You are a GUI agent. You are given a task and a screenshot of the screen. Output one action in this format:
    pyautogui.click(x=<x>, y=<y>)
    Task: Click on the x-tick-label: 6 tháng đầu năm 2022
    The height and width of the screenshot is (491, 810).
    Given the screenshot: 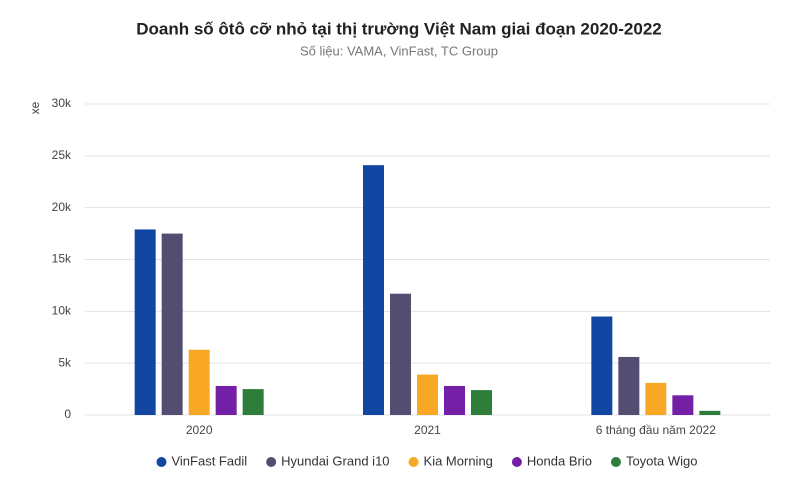 What is the action you would take?
    pyautogui.click(x=656, y=430)
    